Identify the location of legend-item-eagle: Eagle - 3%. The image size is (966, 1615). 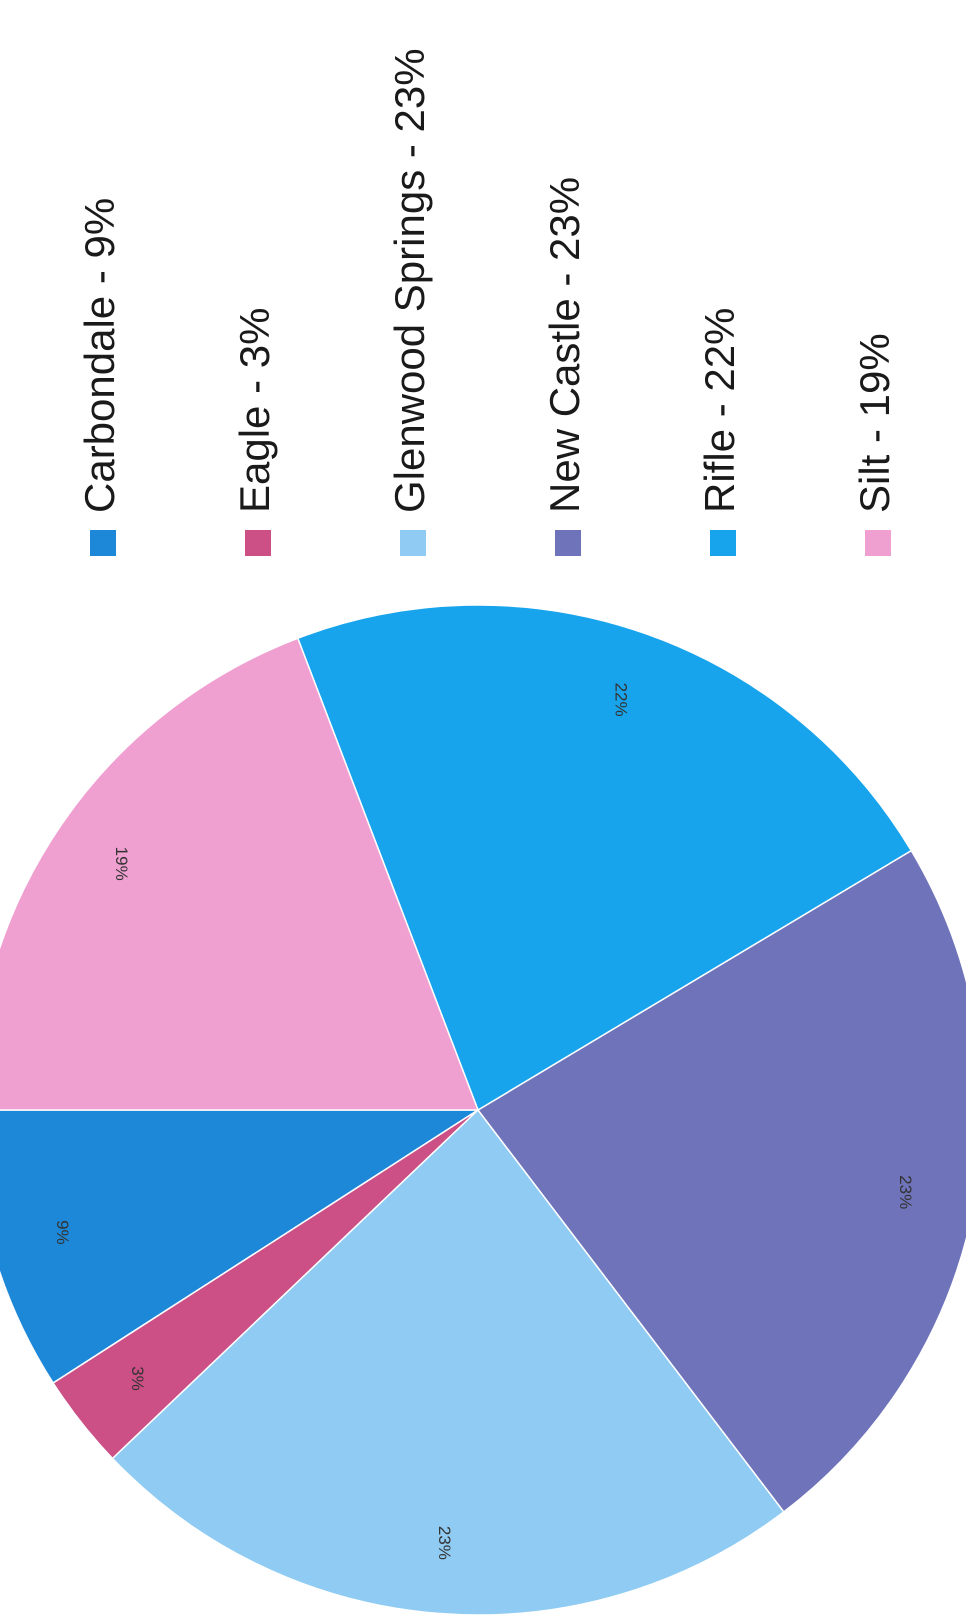
(254, 432).